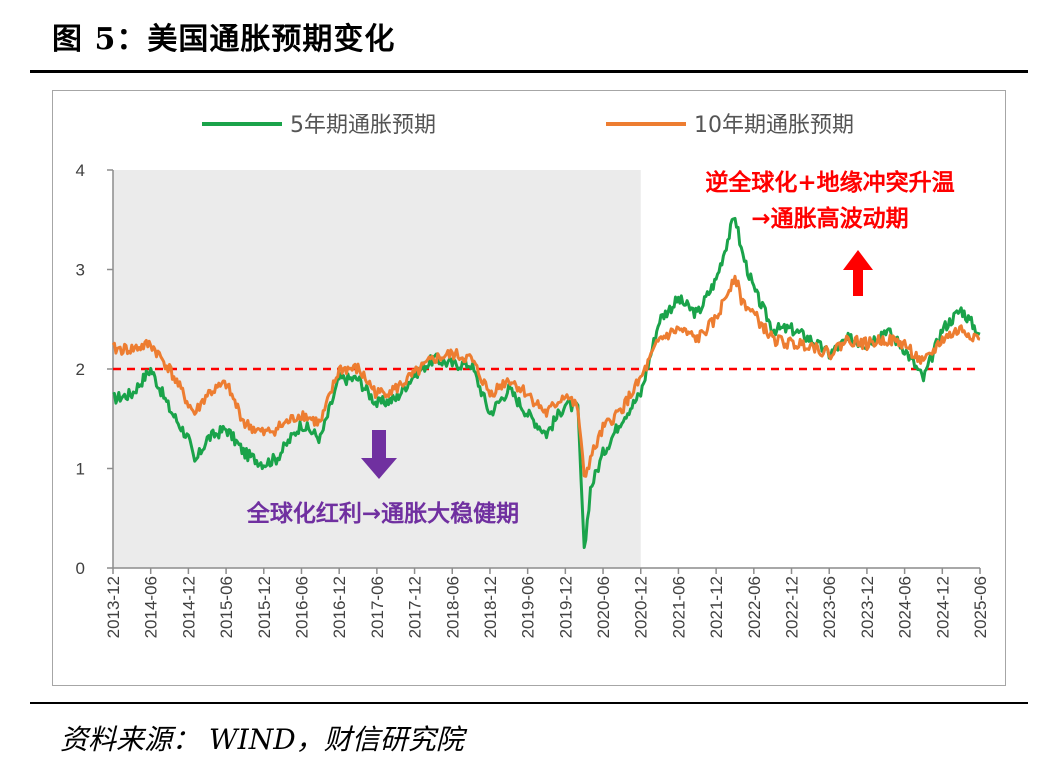  I want to click on x-tick-label: 2025-06, so click(980, 607).